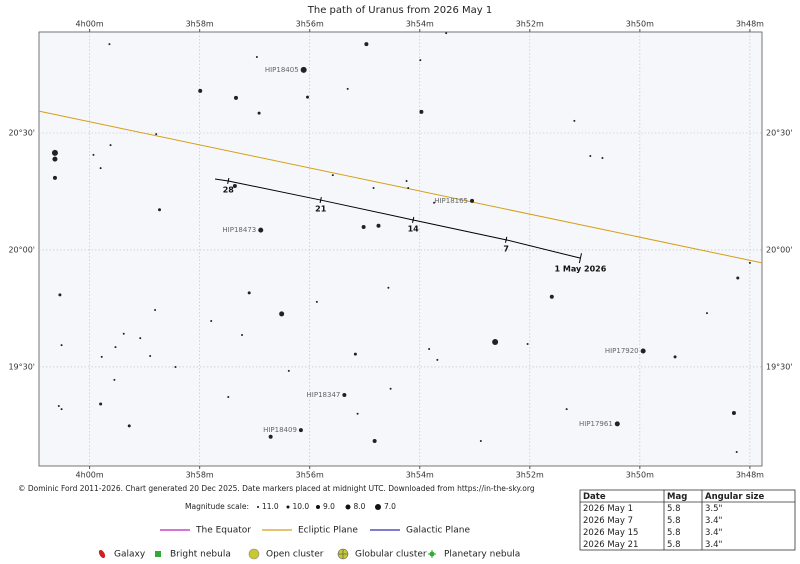 Image resolution: width=800 pixels, height=564 pixels. What do you see at coordinates (329, 506) in the screenshot?
I see `magnitude-label: 9.0` at bounding box center [329, 506].